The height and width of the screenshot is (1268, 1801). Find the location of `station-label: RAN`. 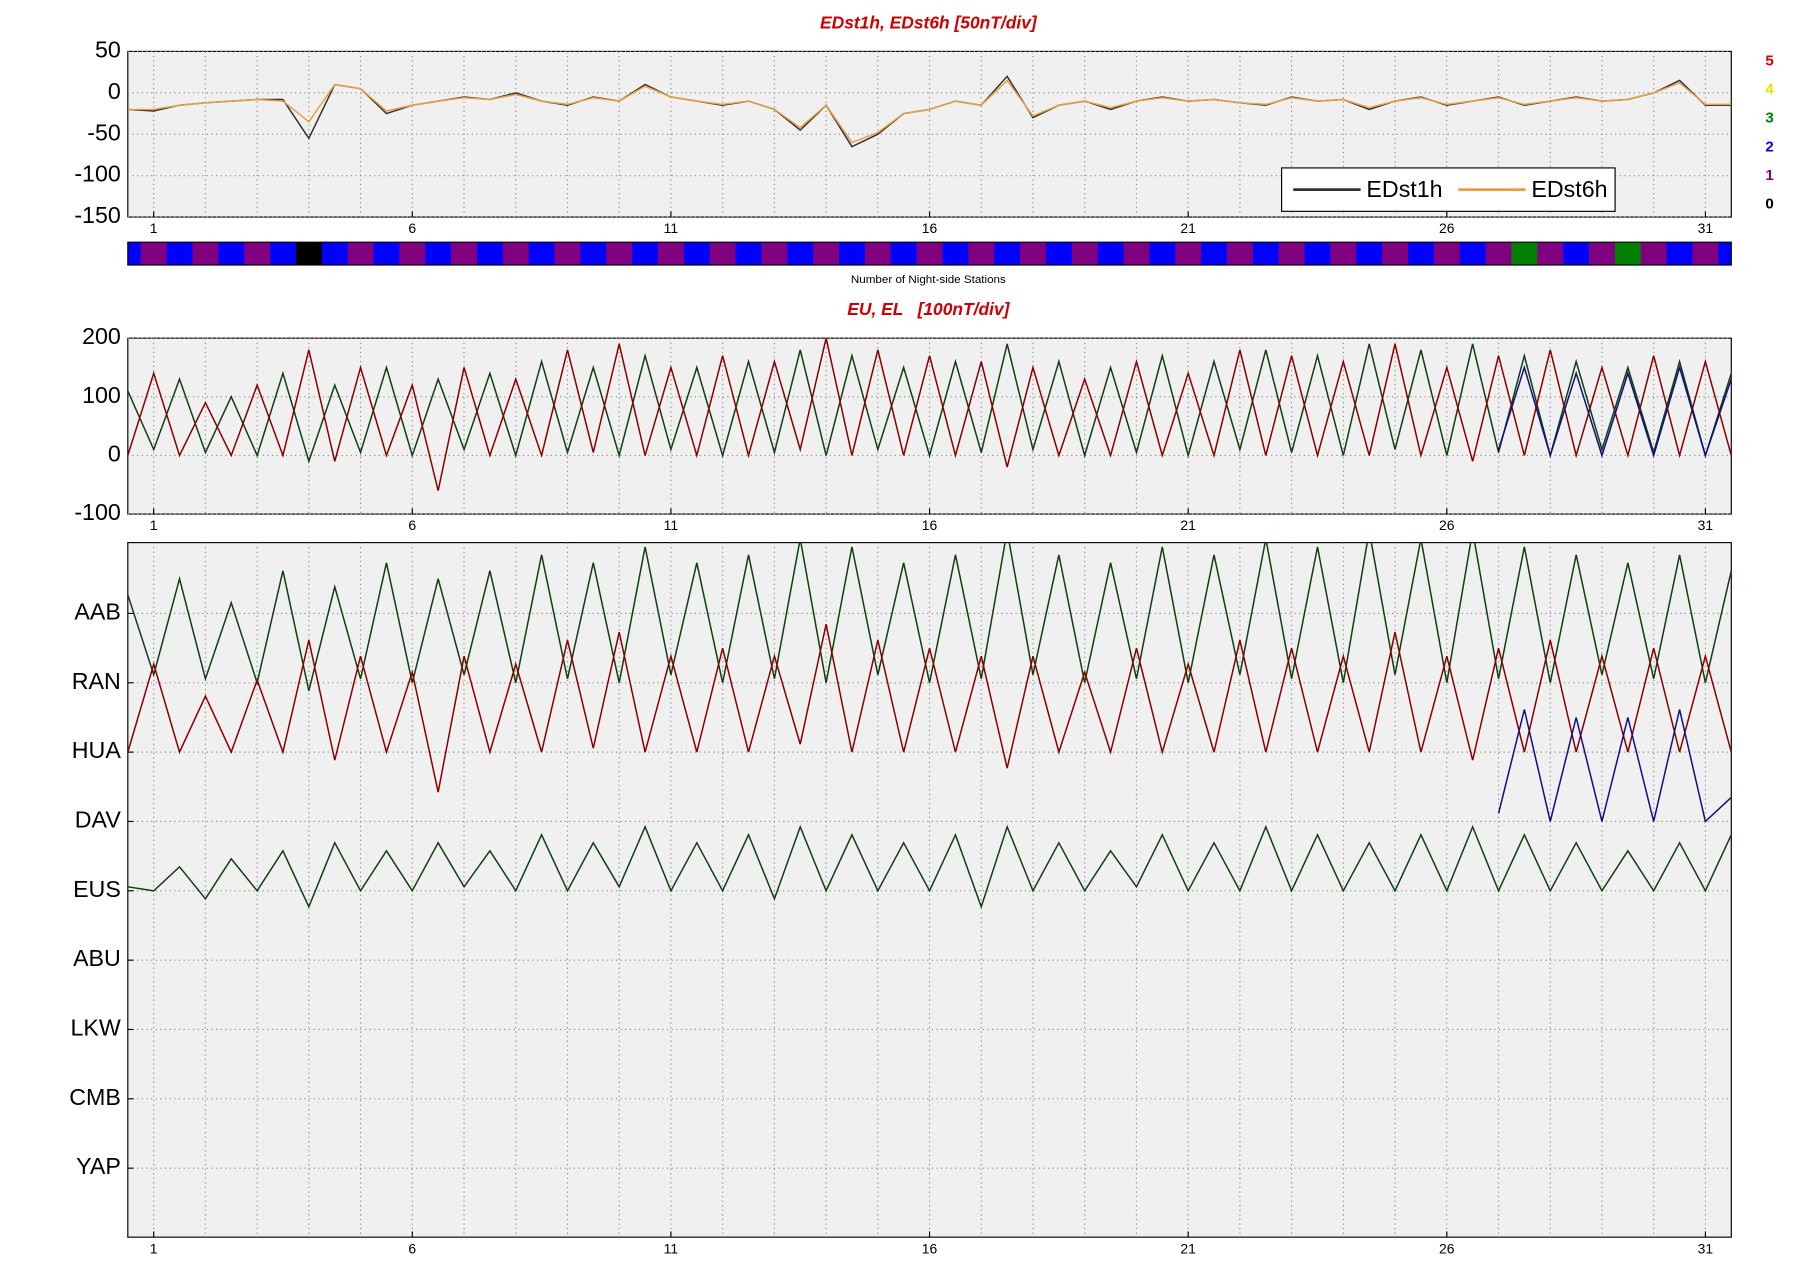

station-label: RAN is located at coordinates (96, 681).